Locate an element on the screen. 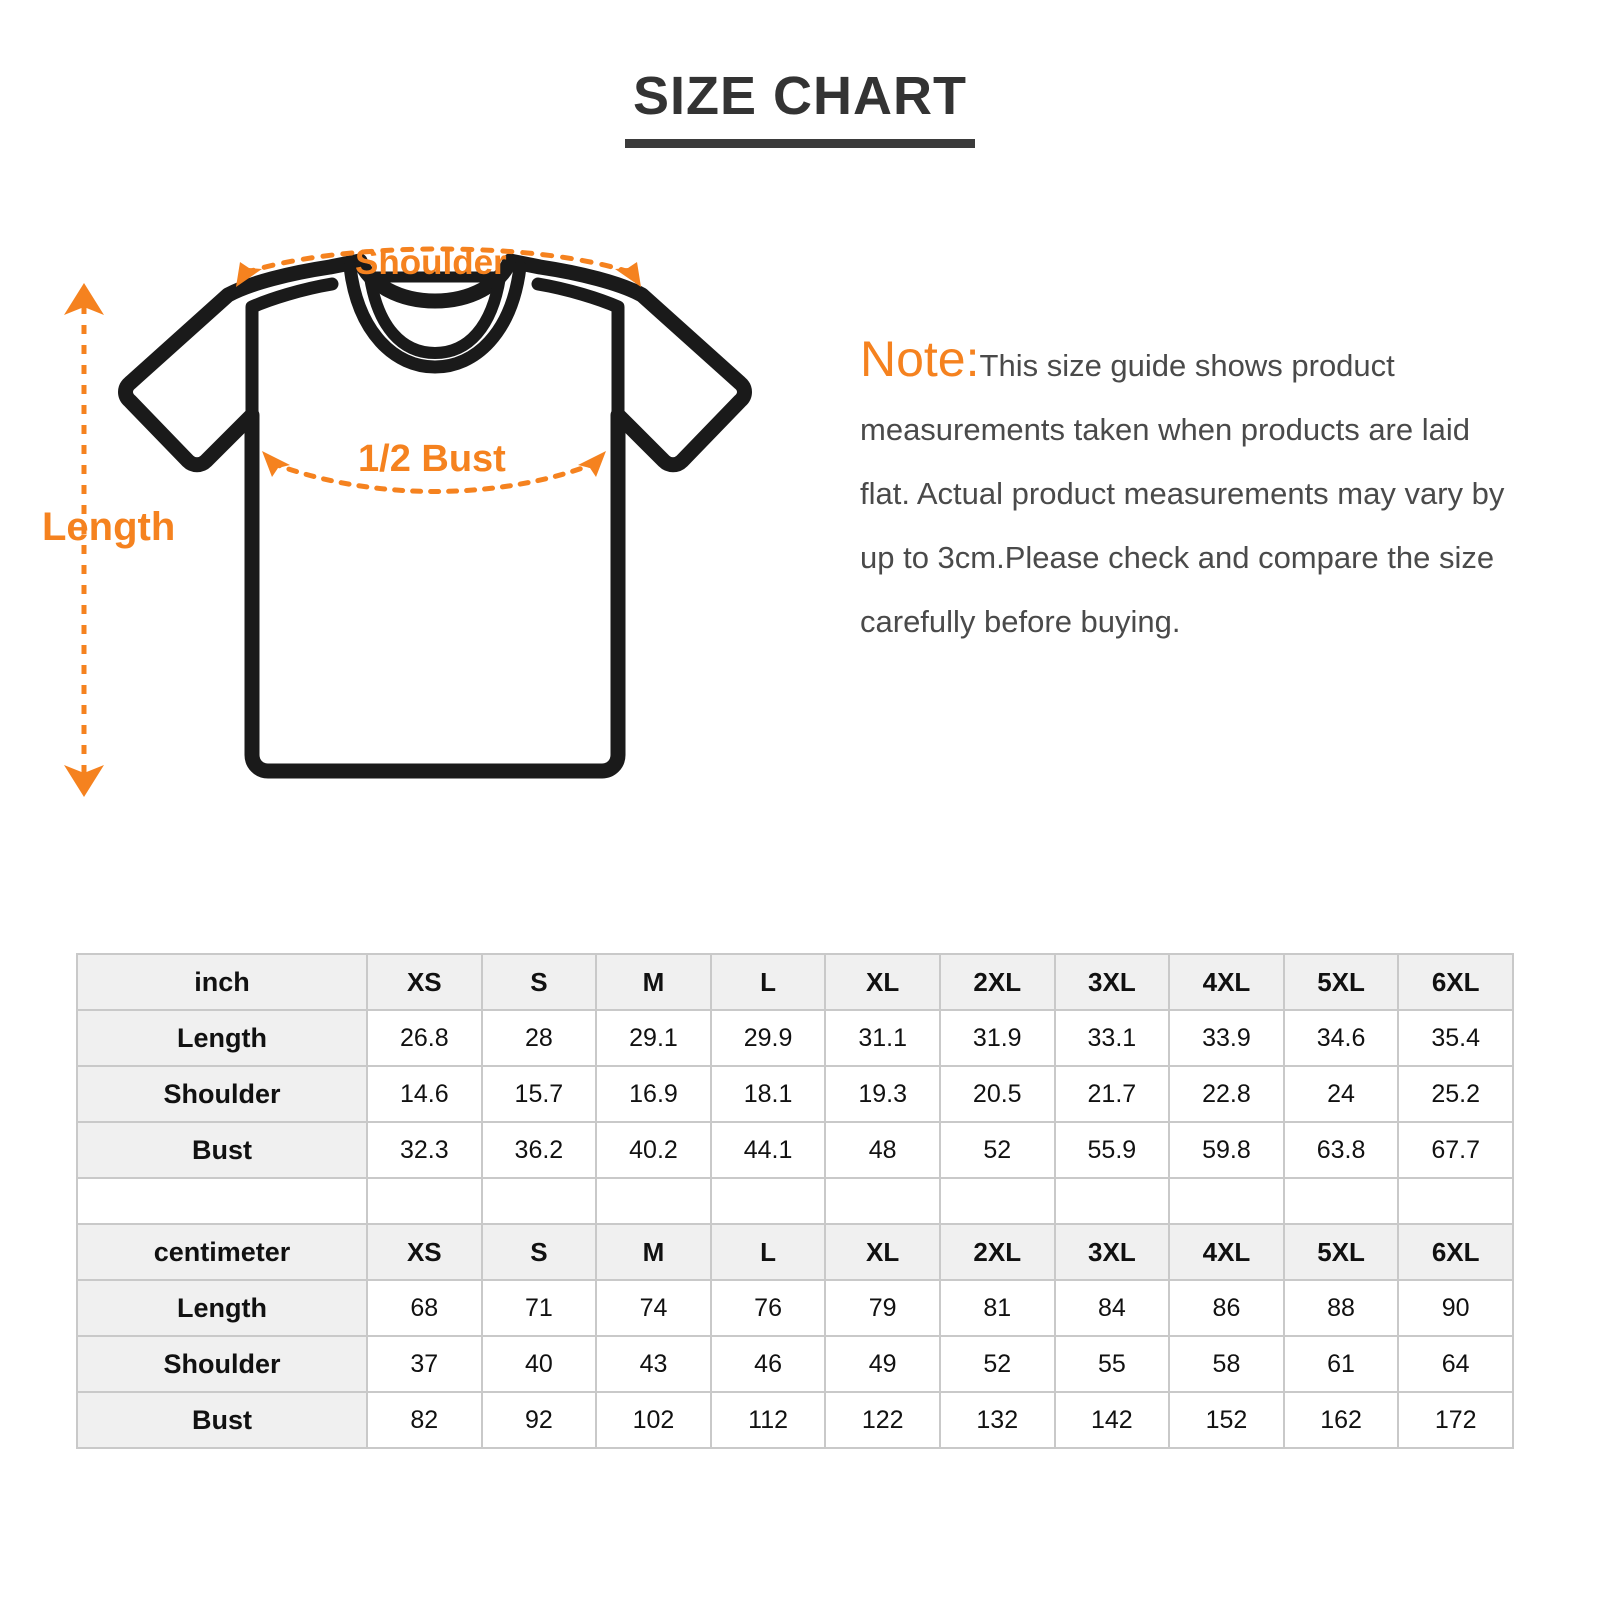 The image size is (1600, 1600). col-header-cm-4xl: 4XL is located at coordinates (1226, 1252).